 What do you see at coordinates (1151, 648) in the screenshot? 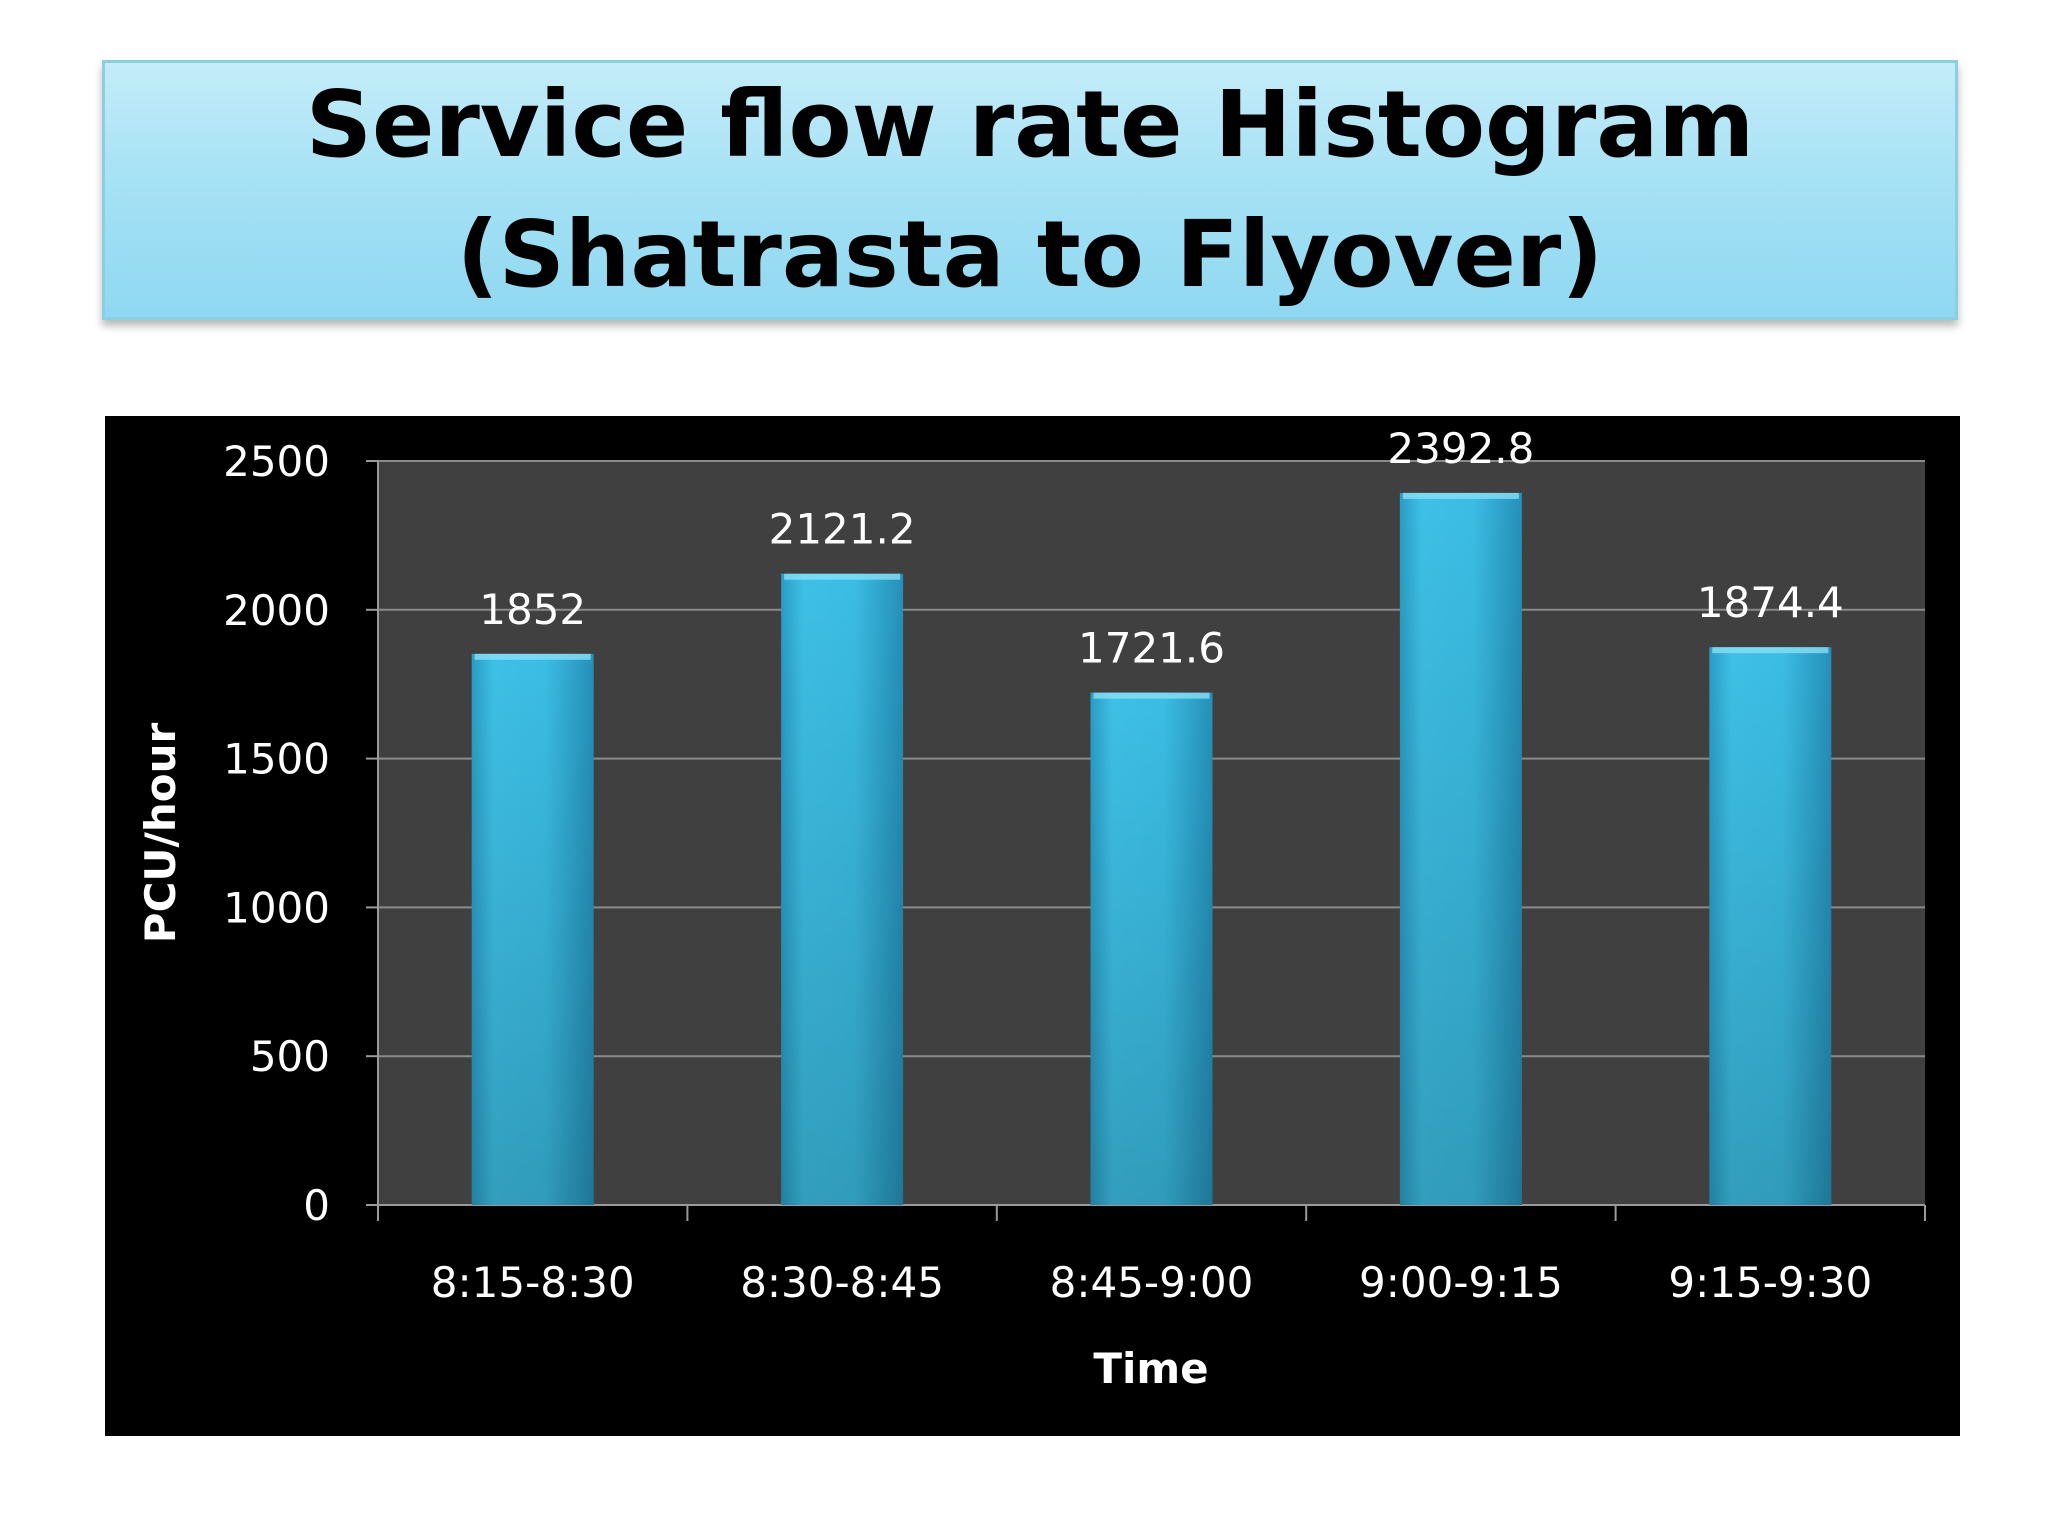
I see `data-label: 1721.6` at bounding box center [1151, 648].